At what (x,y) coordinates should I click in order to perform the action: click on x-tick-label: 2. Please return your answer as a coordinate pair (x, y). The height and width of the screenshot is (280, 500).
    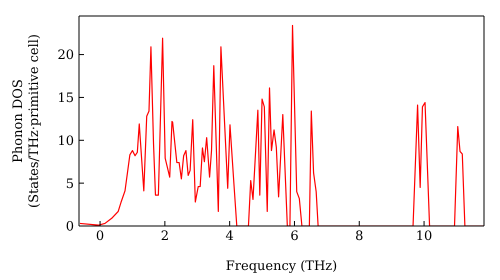
    Looking at the image, I should click on (164, 236).